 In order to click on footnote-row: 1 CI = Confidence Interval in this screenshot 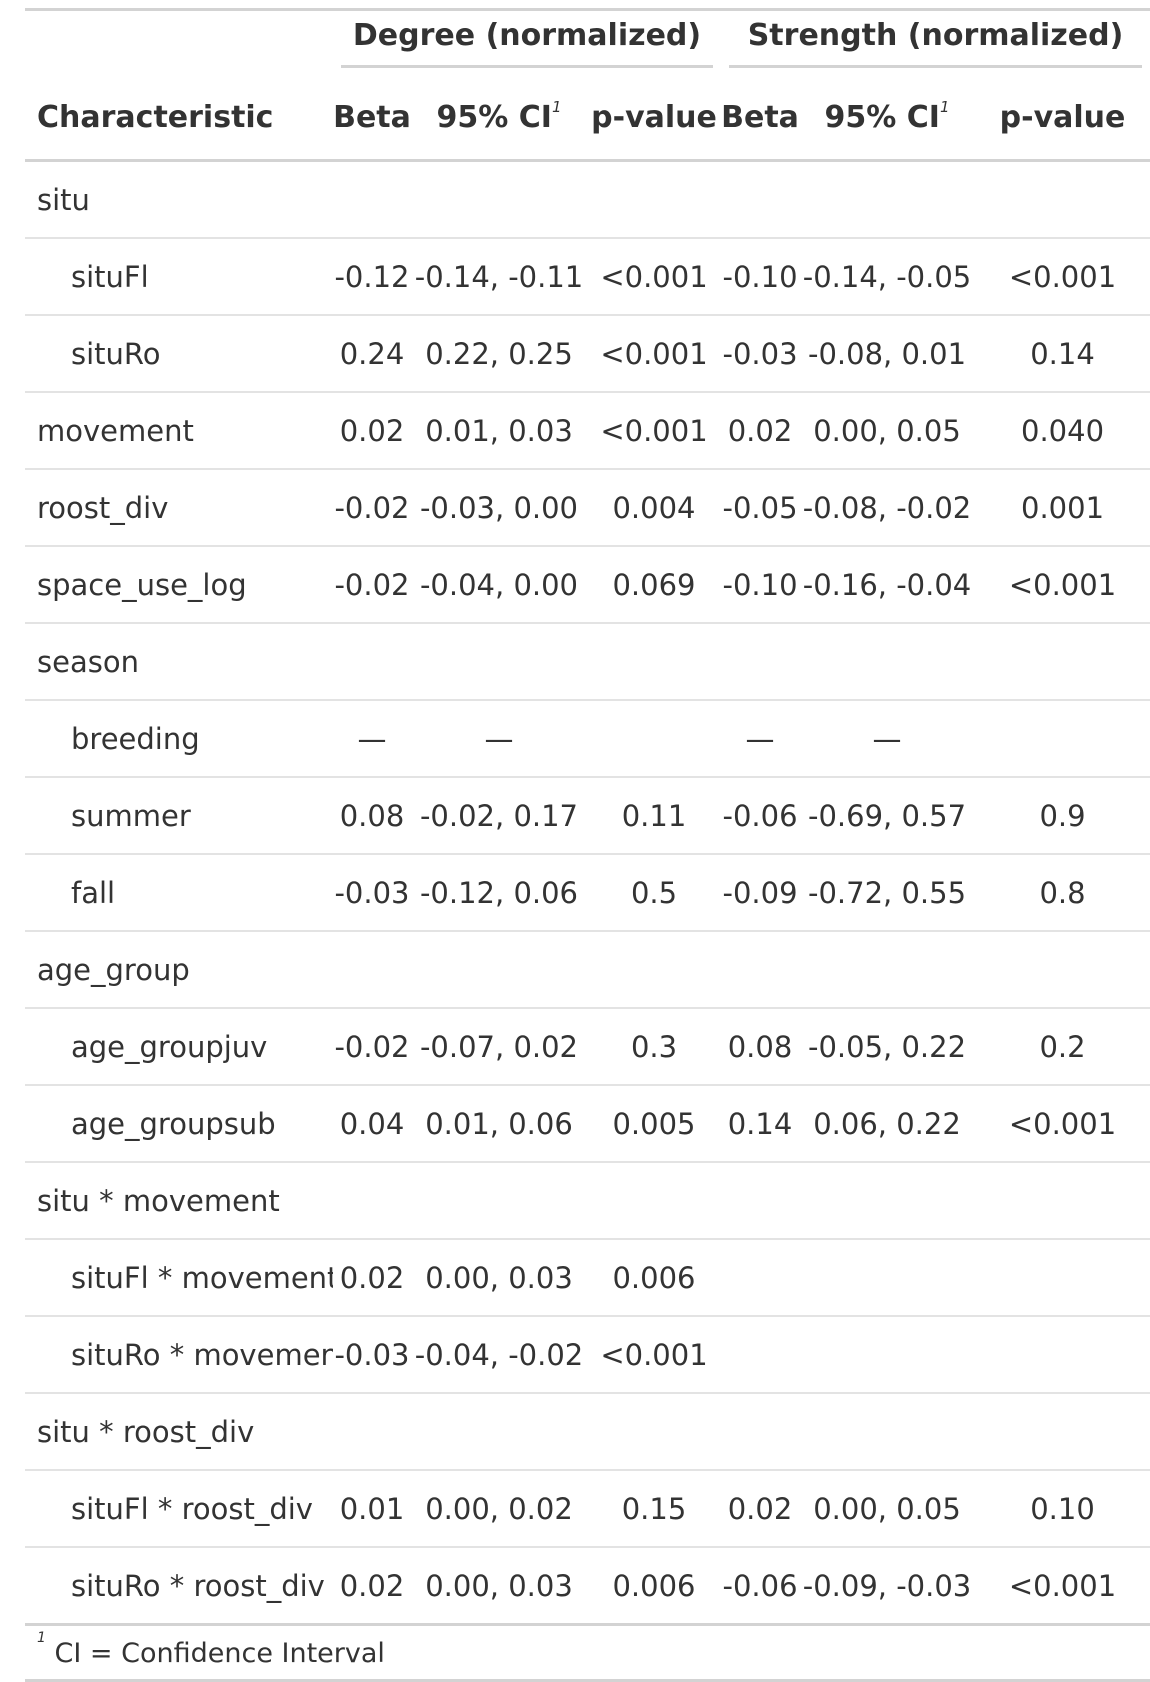, I will do `click(587, 1652)`.